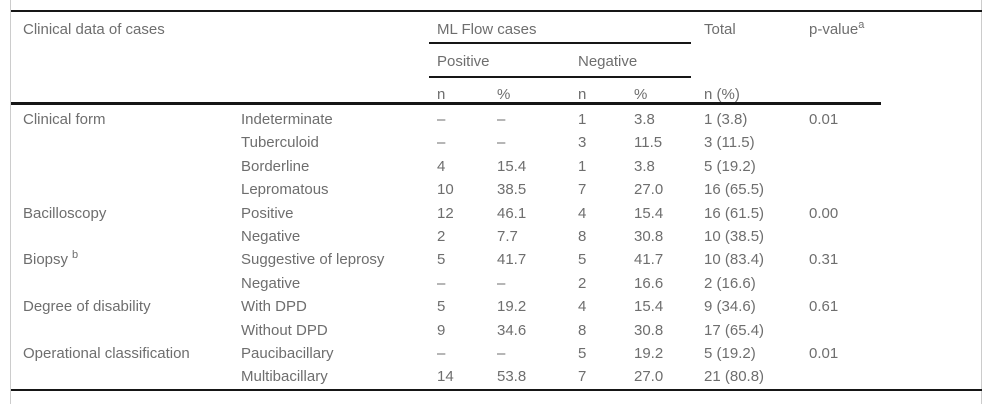 The width and height of the screenshot is (992, 404). Describe the element at coordinates (824, 260) in the screenshot. I see `cell-pvalue: 0.31` at that location.